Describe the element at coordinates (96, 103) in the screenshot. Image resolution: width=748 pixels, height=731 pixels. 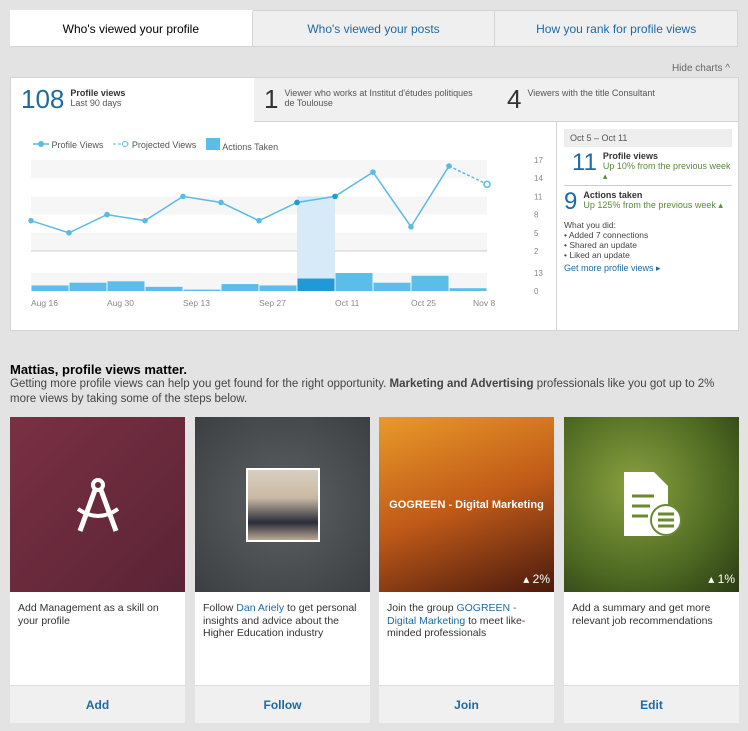
I see `stat-sub: Last 90 days` at that location.